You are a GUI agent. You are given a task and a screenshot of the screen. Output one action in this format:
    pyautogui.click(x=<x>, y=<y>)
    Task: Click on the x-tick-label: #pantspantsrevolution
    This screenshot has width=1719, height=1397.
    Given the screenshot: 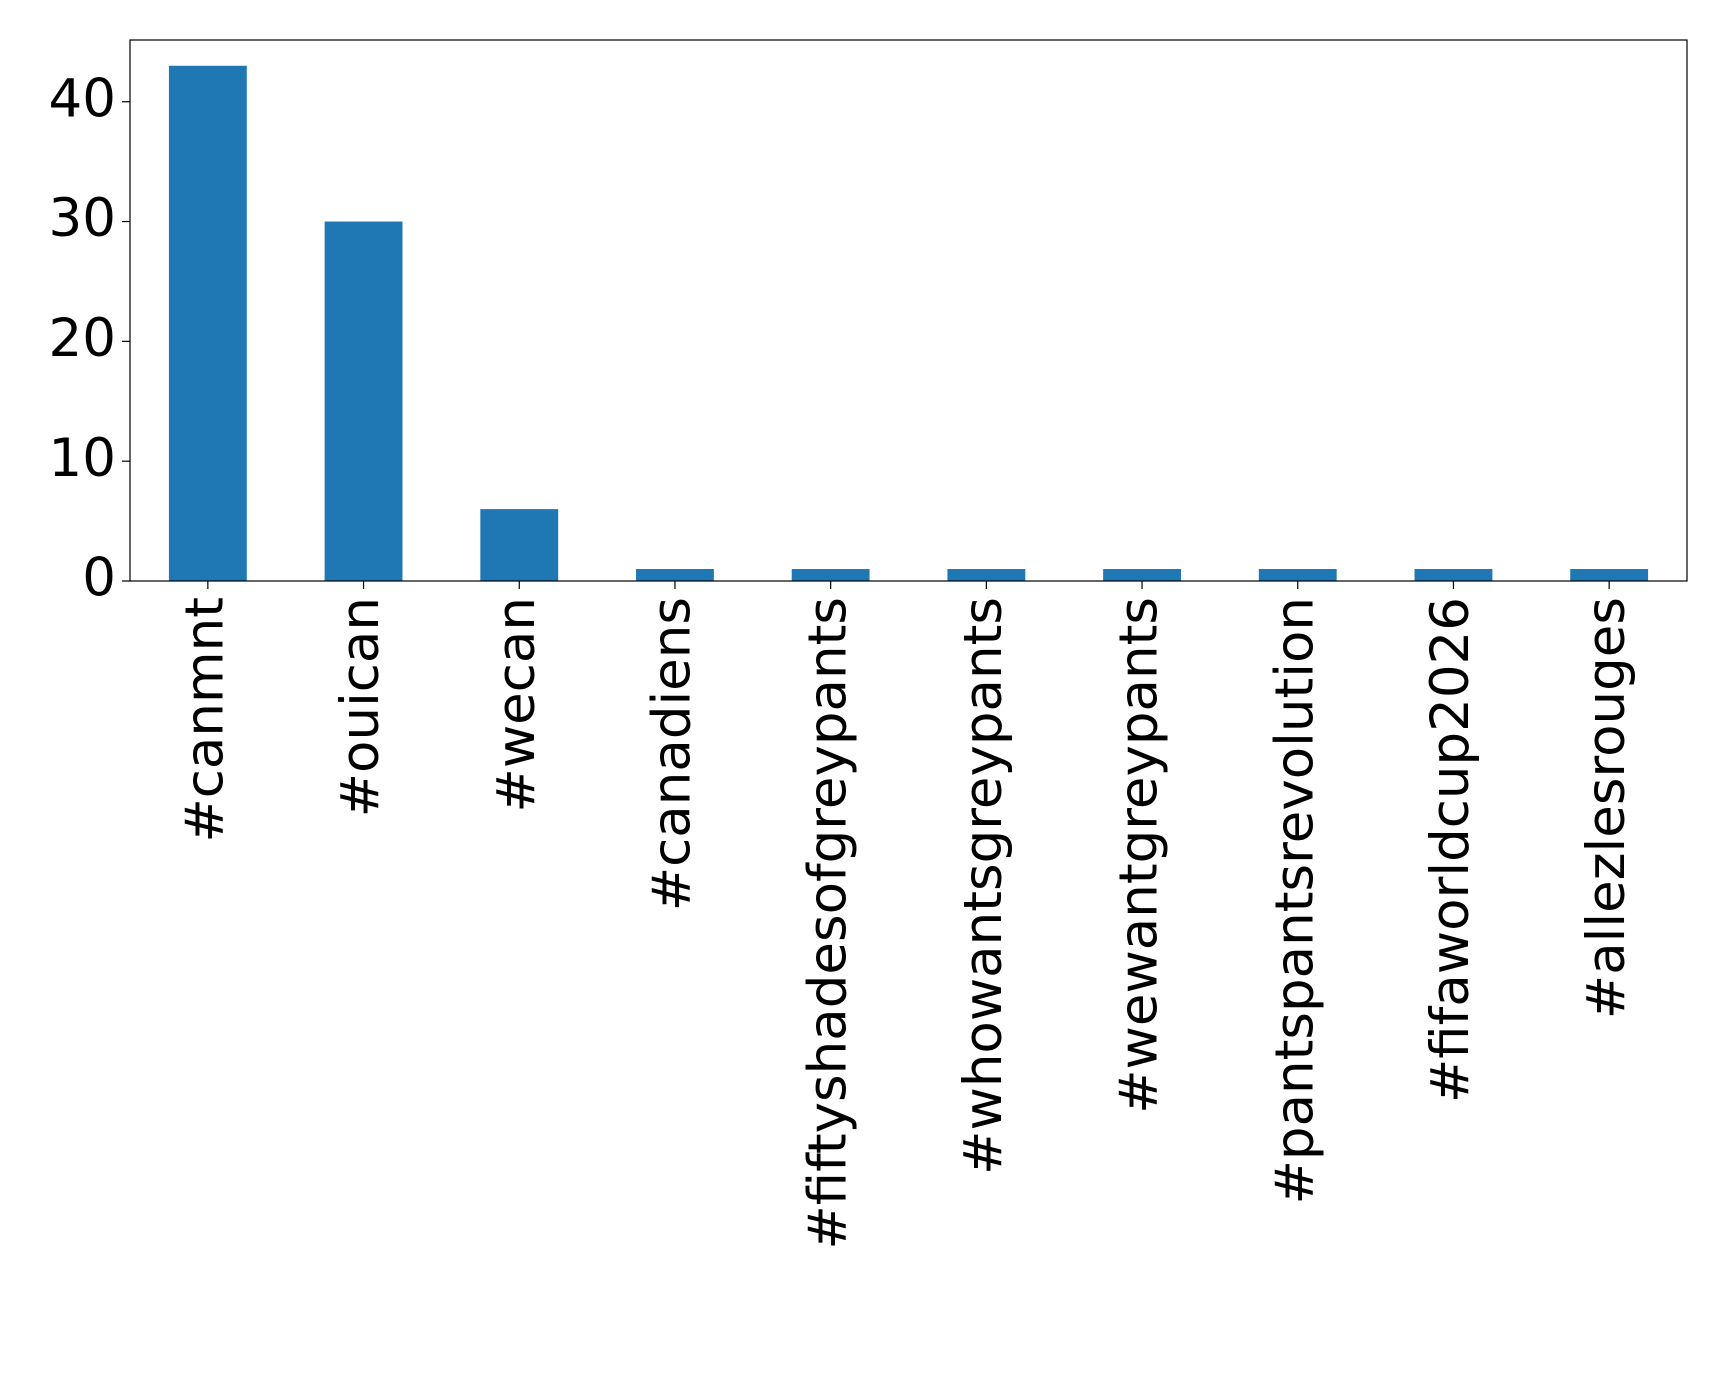 What is the action you would take?
    pyautogui.click(x=1294, y=900)
    